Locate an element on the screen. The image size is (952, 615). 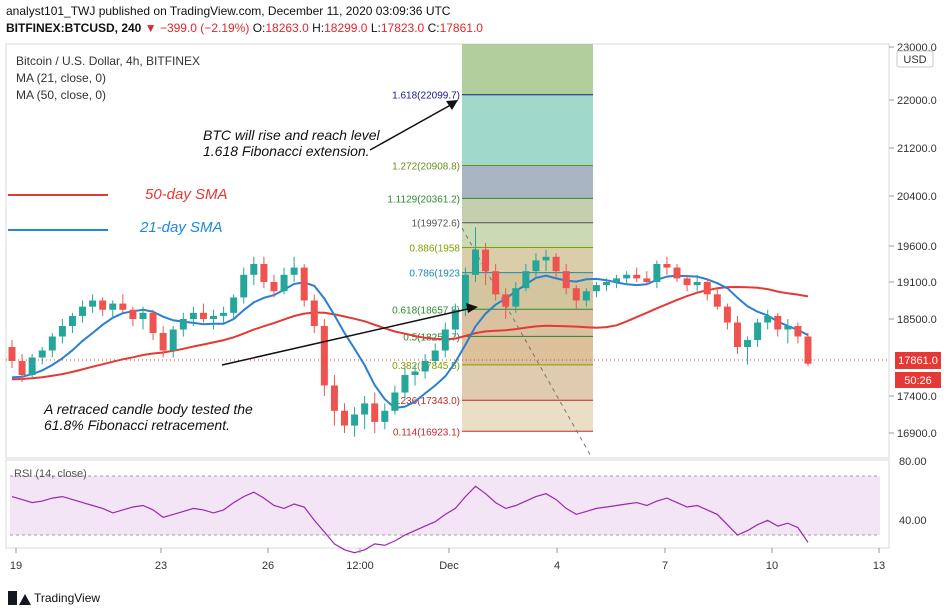
sma50-annotation: 50-day SMA is located at coordinates (186, 194).